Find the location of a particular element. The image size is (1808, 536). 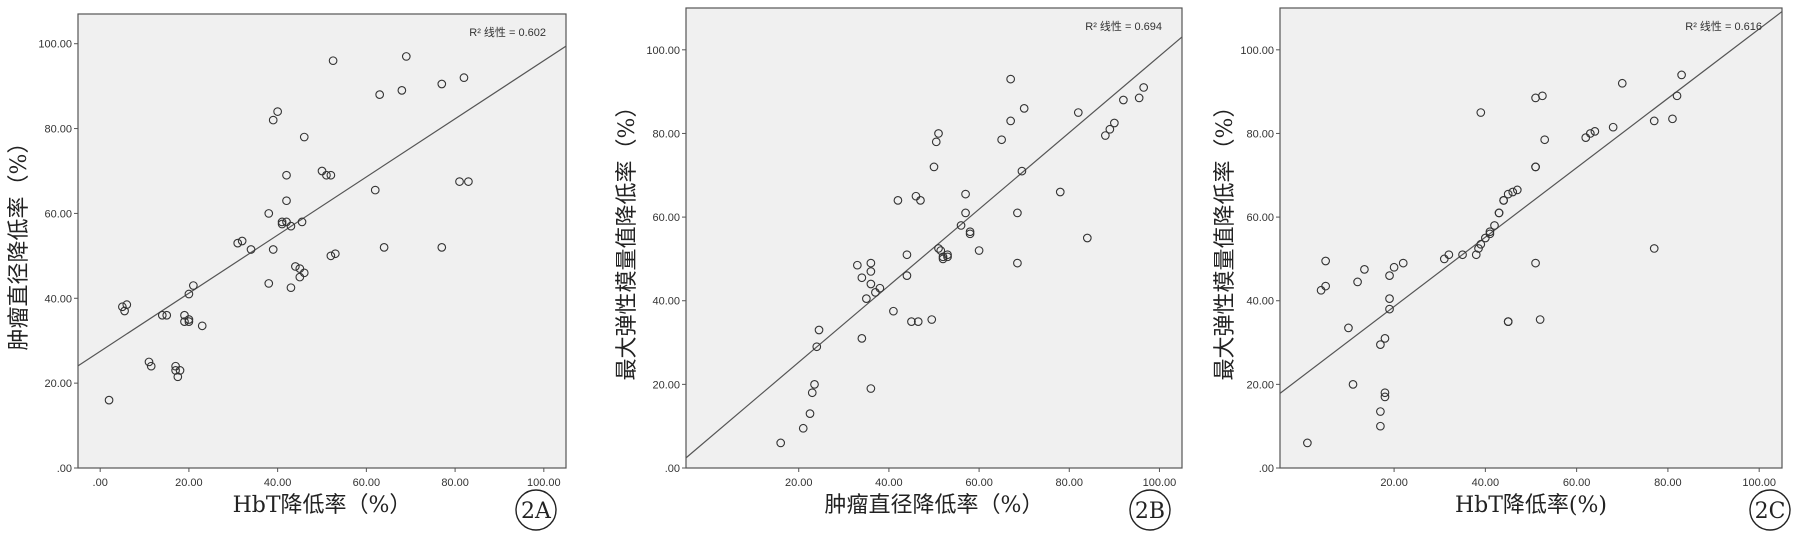

panel-badge-label: 2C is located at coordinates (1770, 511).